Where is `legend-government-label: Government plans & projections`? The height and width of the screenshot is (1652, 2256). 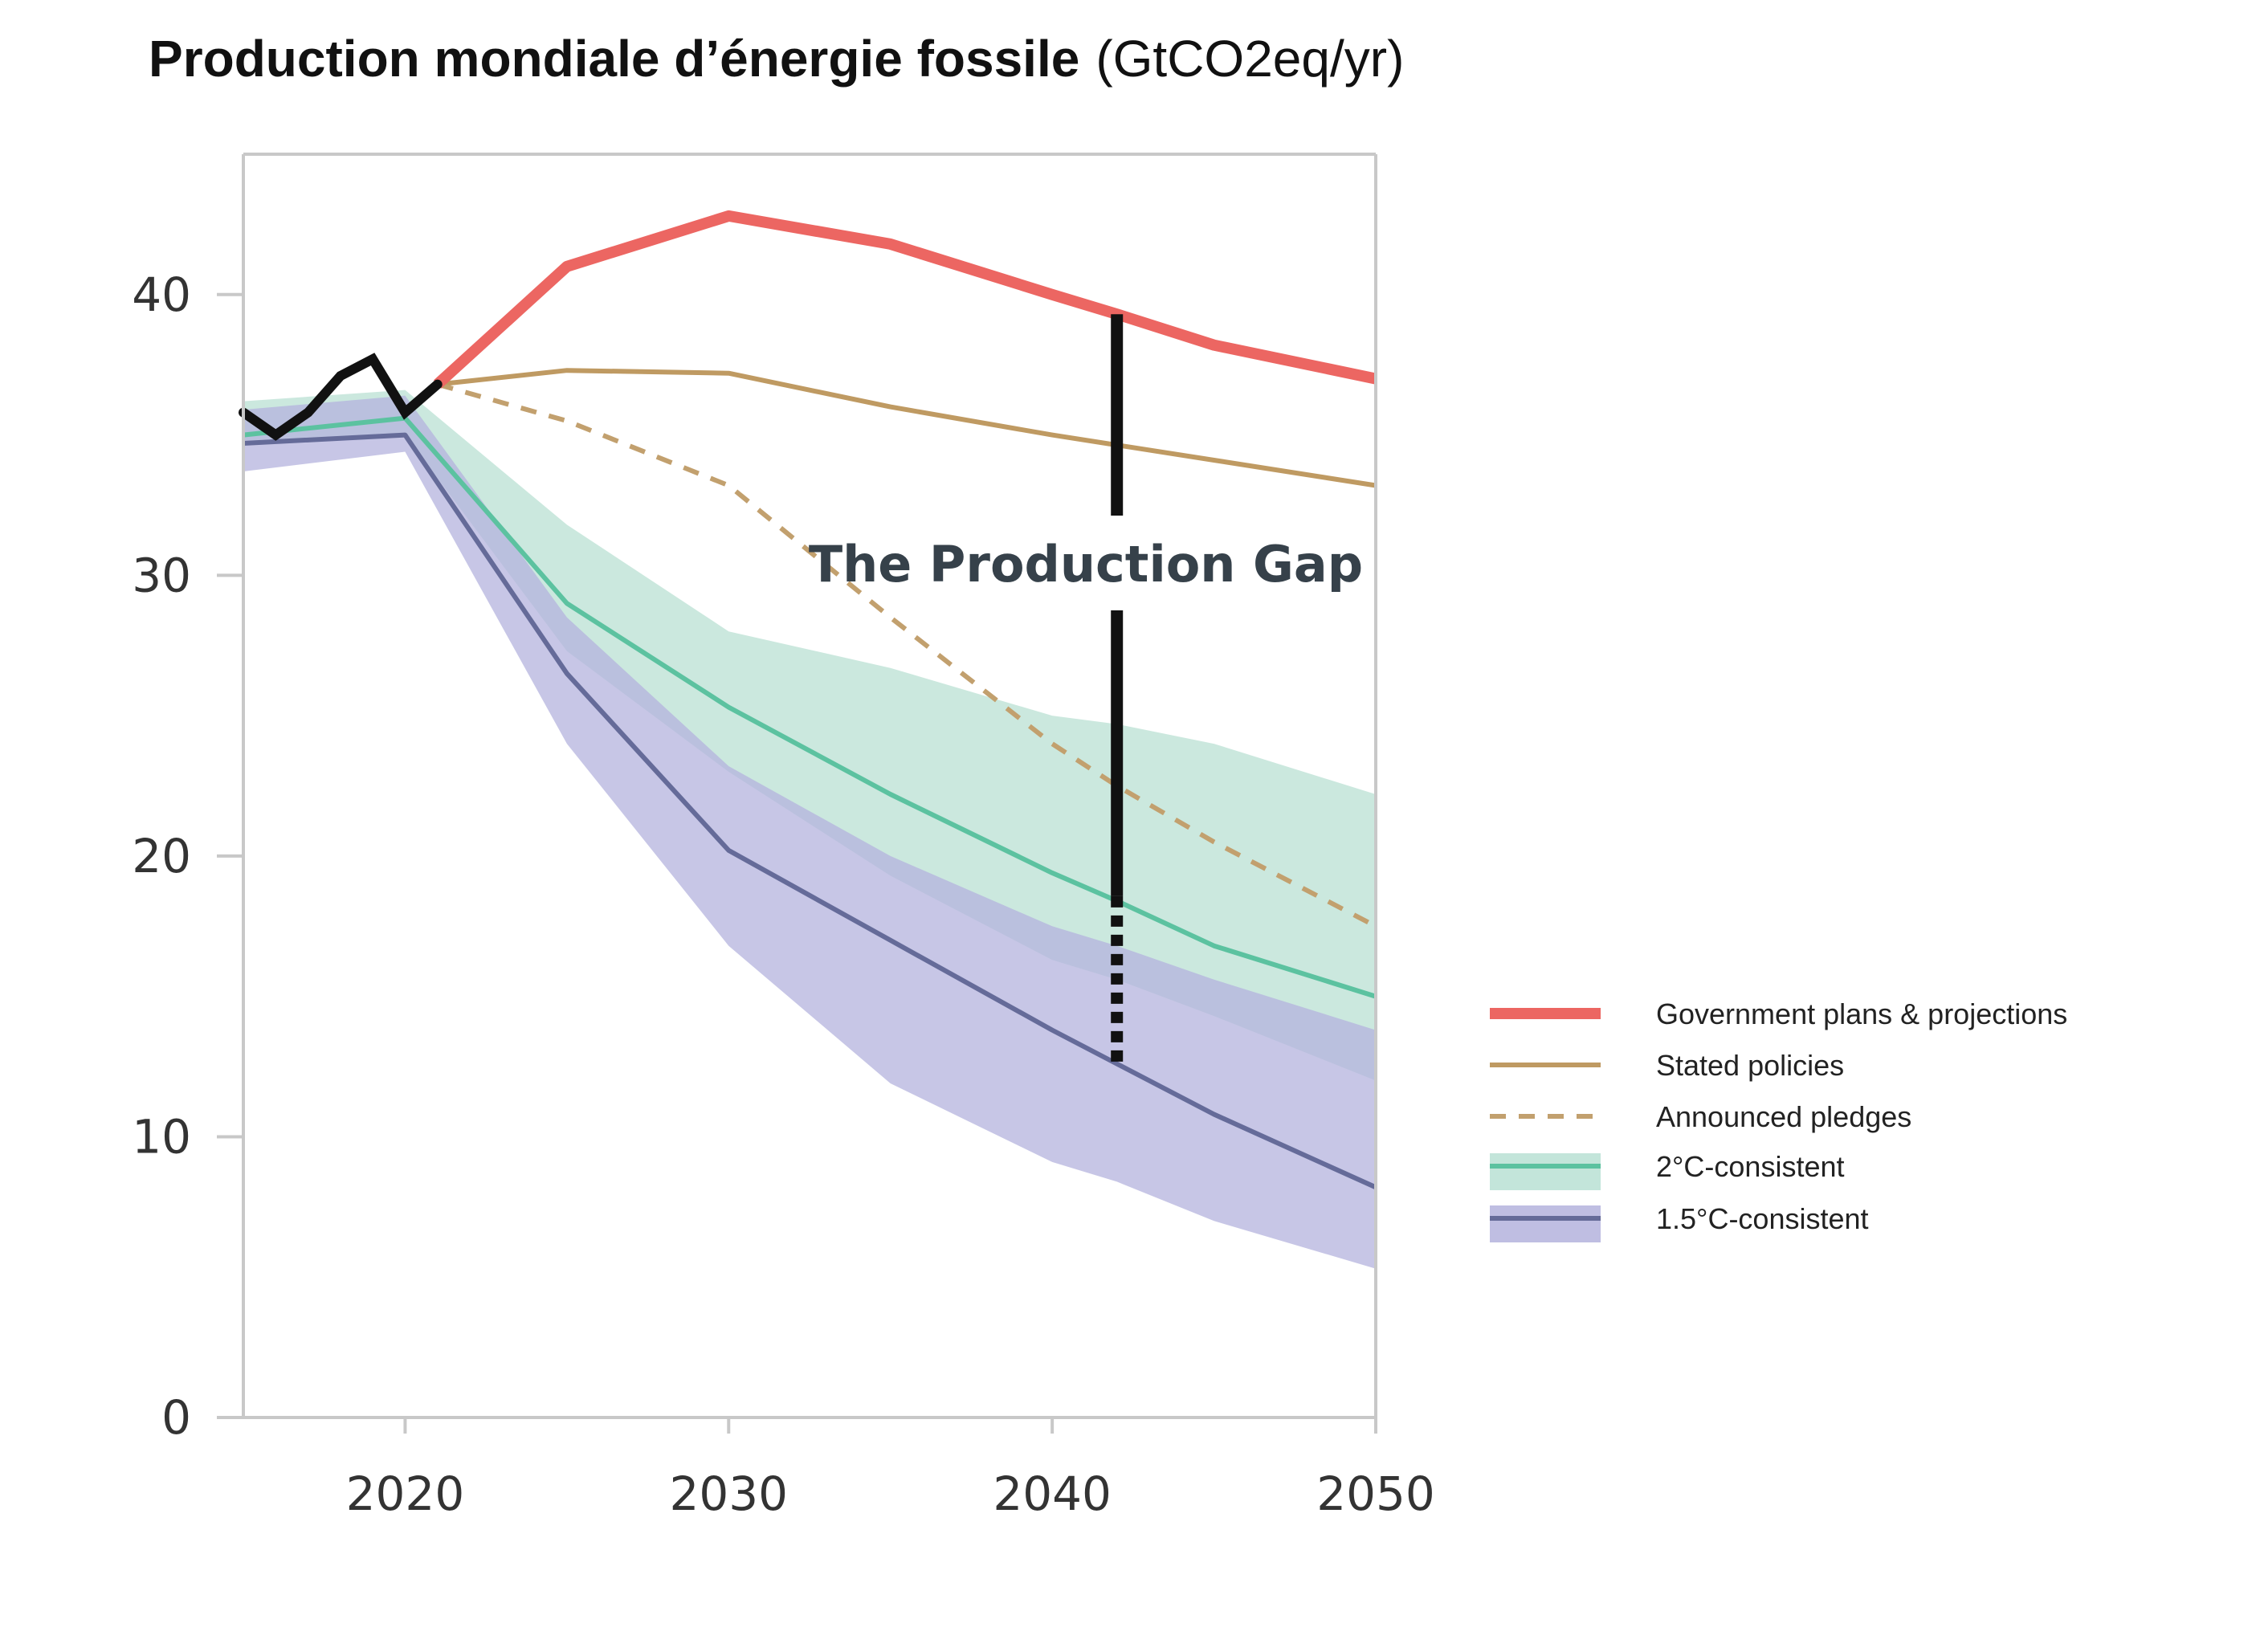 legend-government-label: Government plans & projections is located at coordinates (1861, 1013).